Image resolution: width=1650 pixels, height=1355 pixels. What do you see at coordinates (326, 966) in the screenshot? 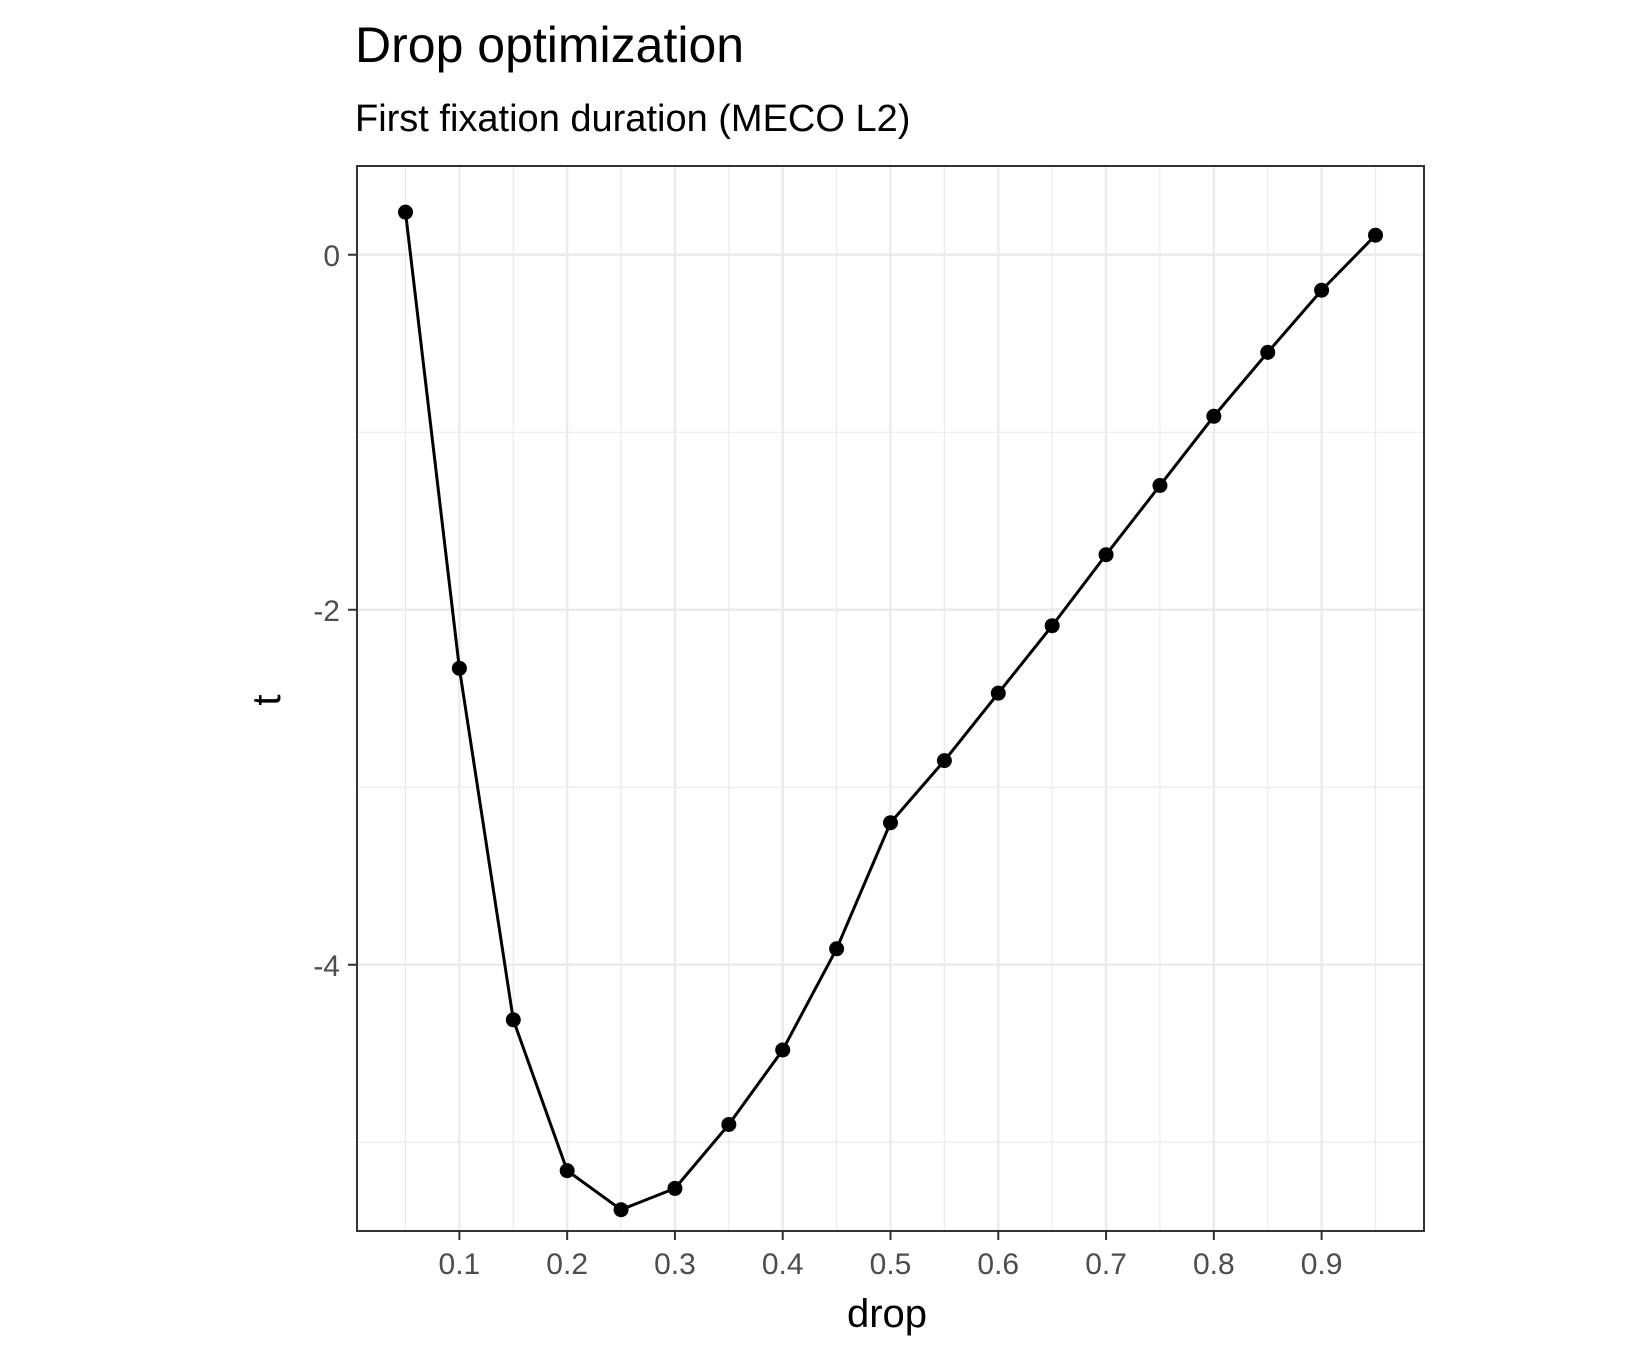
I see `y-tick-label: -4` at bounding box center [326, 966].